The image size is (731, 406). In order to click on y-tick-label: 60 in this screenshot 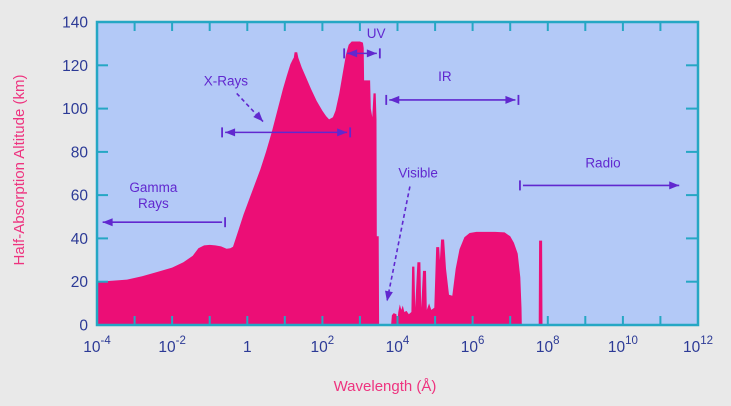, I will do `click(80, 196)`.